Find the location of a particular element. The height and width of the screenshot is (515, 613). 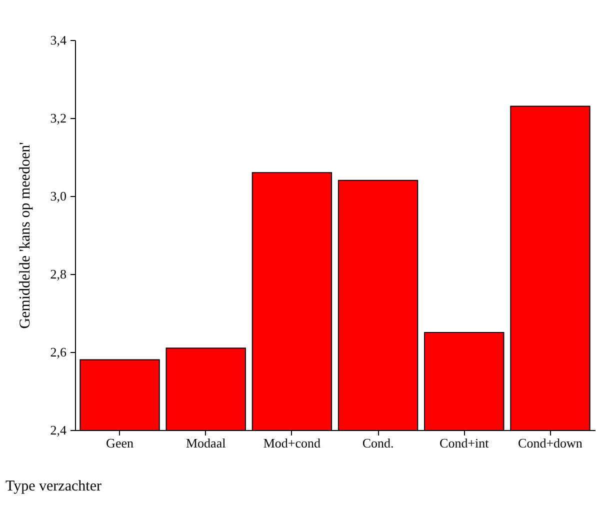

x-tick-label: Geen is located at coordinates (120, 443).